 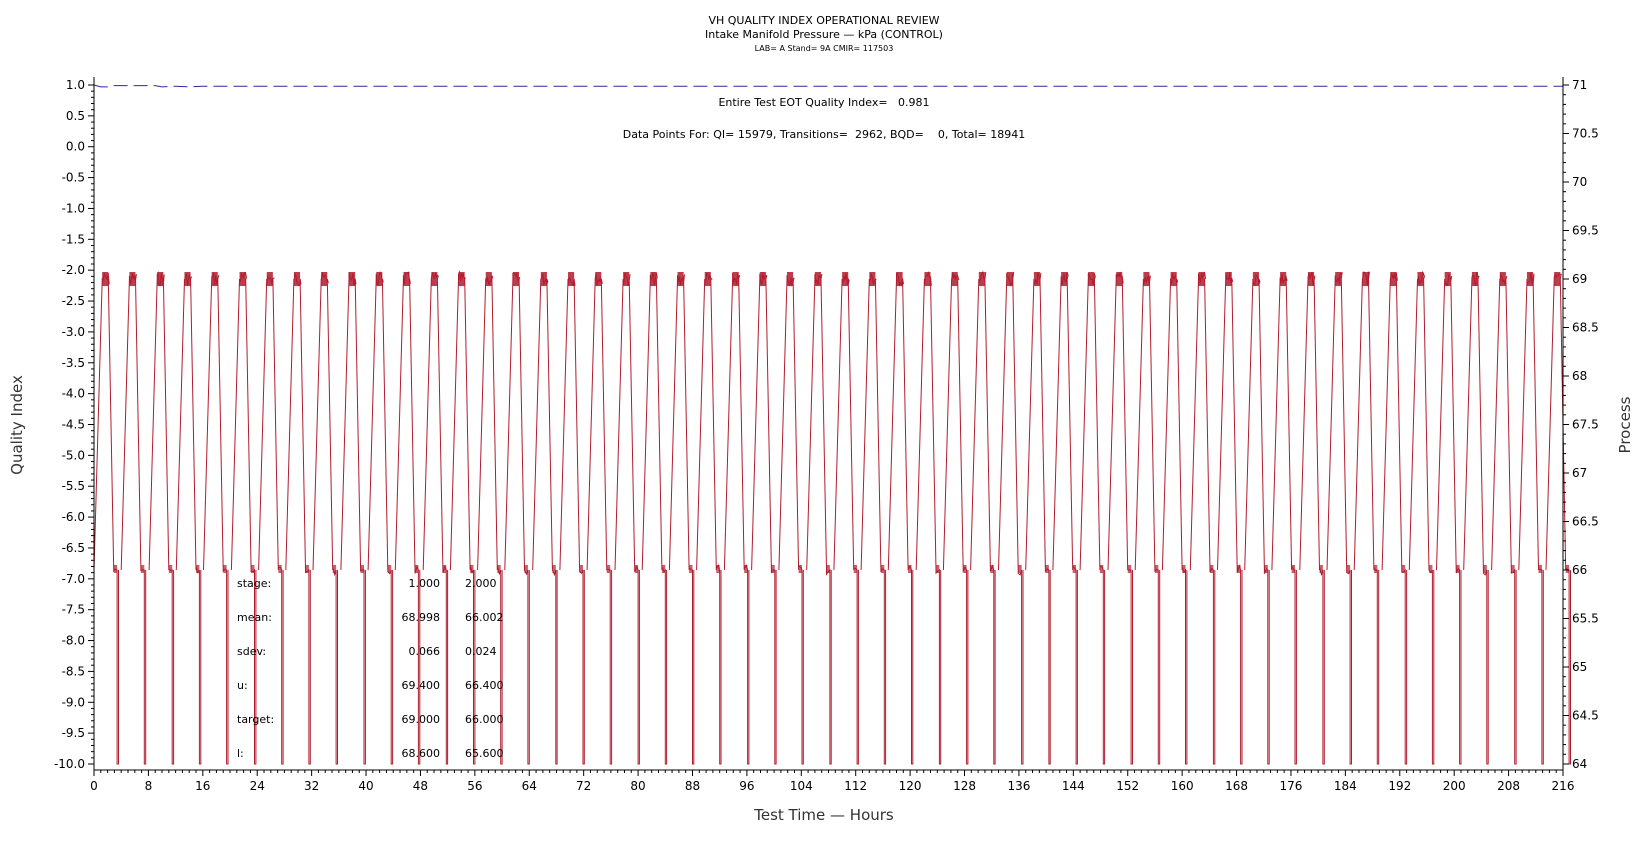 I want to click on y2-tick-label: 68.5, so click(x=1585, y=328).